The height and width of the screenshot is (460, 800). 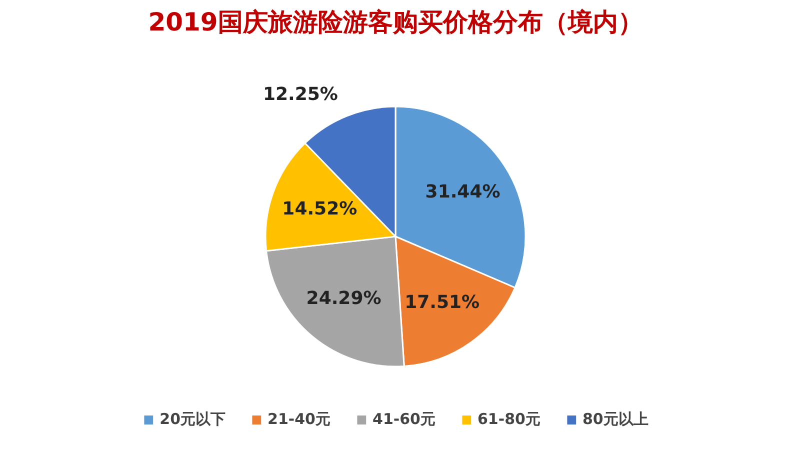 I want to click on legend-label: 20元以下, so click(x=193, y=419).